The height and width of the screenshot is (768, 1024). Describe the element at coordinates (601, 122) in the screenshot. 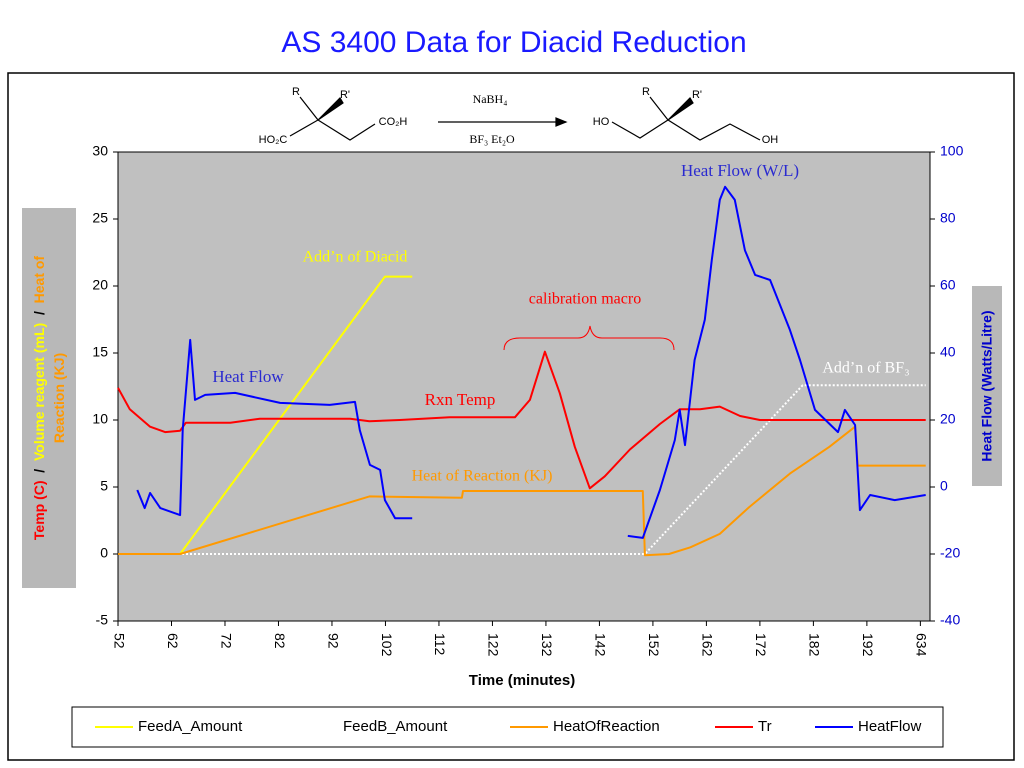

I see `scheme-label: HO` at that location.